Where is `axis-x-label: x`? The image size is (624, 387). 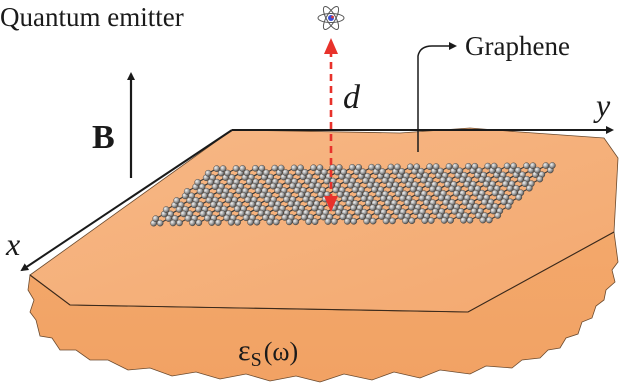
axis-x-label: x is located at coordinates (12, 244).